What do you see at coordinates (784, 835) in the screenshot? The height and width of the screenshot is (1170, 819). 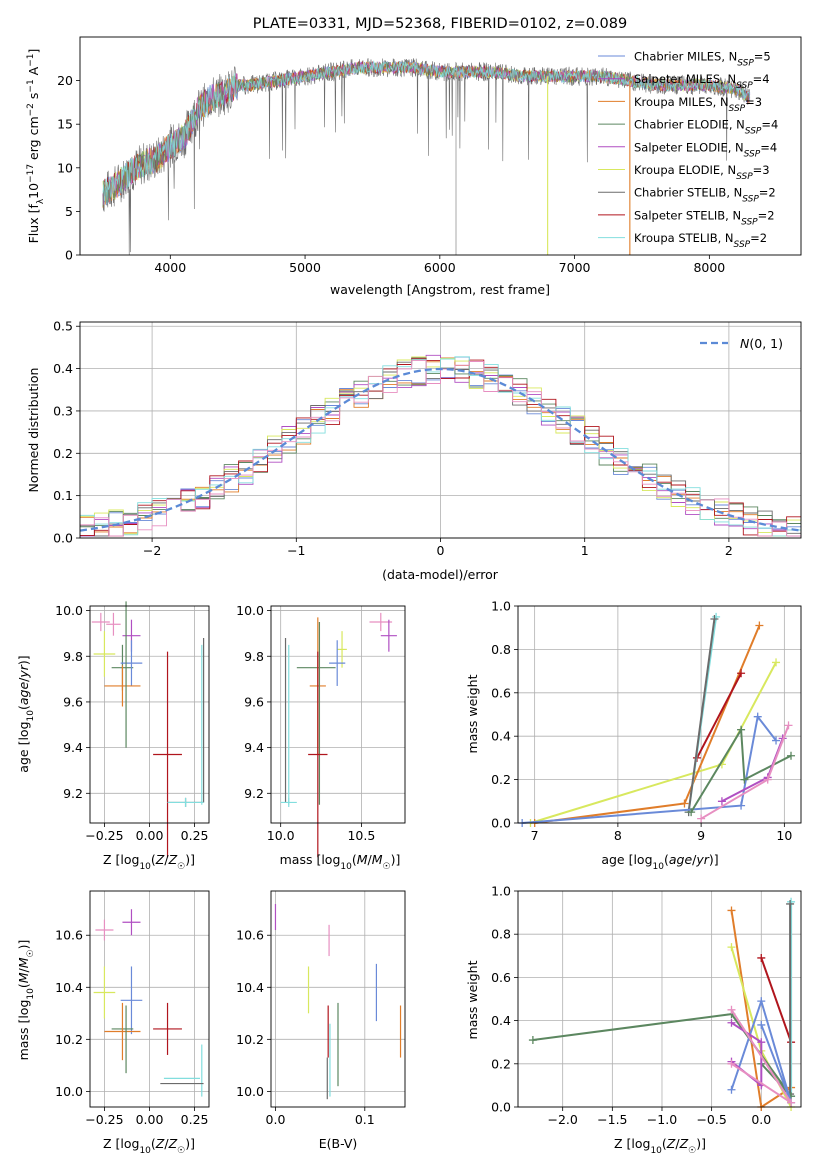 I see `x-tick-label: 10` at bounding box center [784, 835].